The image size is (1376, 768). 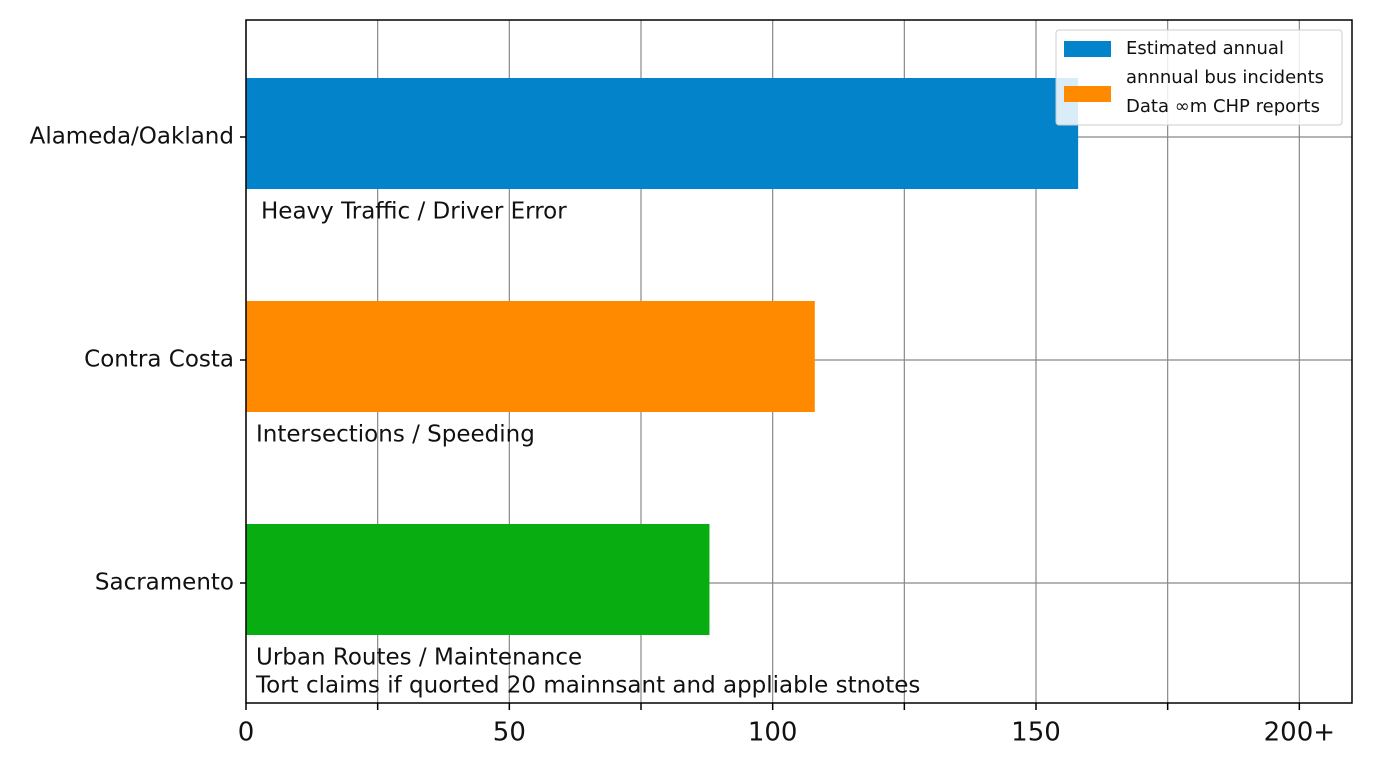 I want to click on legend-box, so click(x=1199, y=77).